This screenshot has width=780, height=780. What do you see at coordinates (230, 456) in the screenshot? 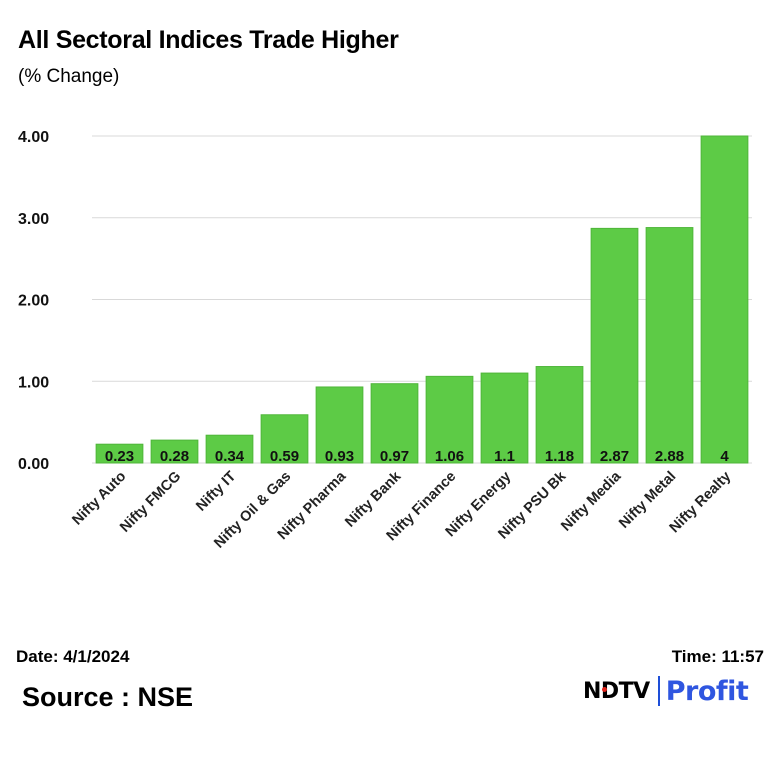
I see `data-label: 0.34` at bounding box center [230, 456].